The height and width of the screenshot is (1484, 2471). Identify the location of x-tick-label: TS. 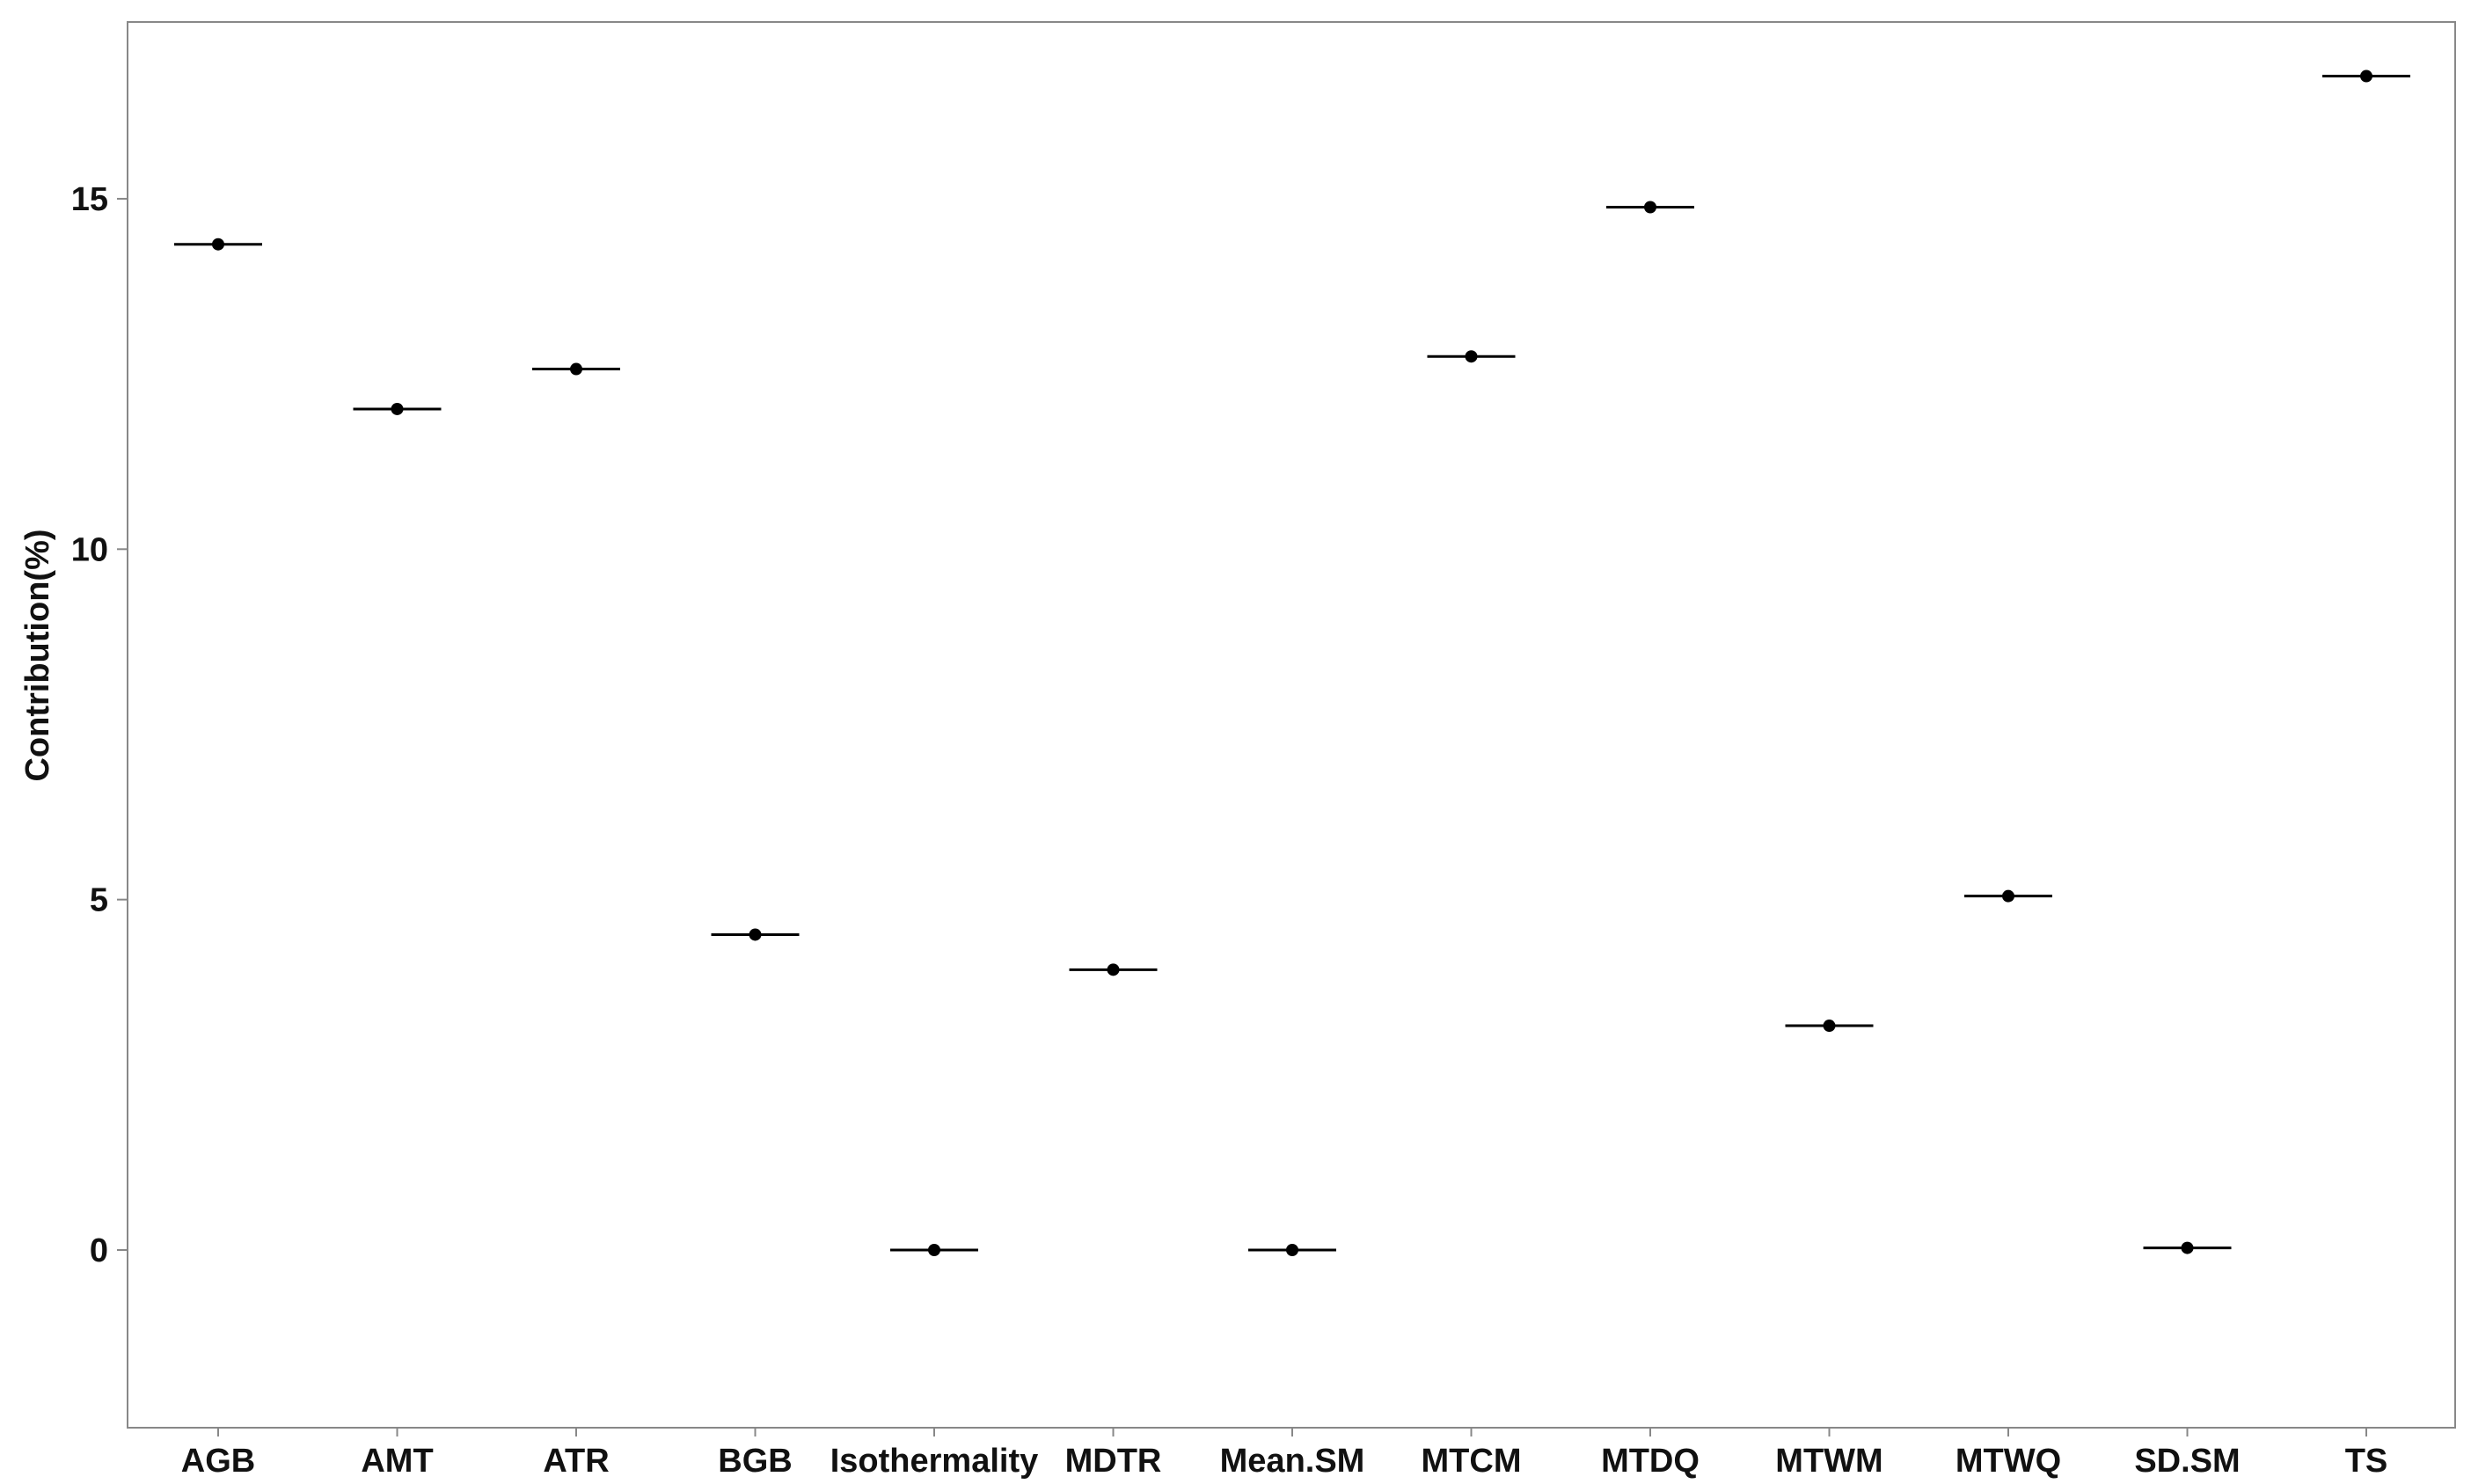
(2367, 1461).